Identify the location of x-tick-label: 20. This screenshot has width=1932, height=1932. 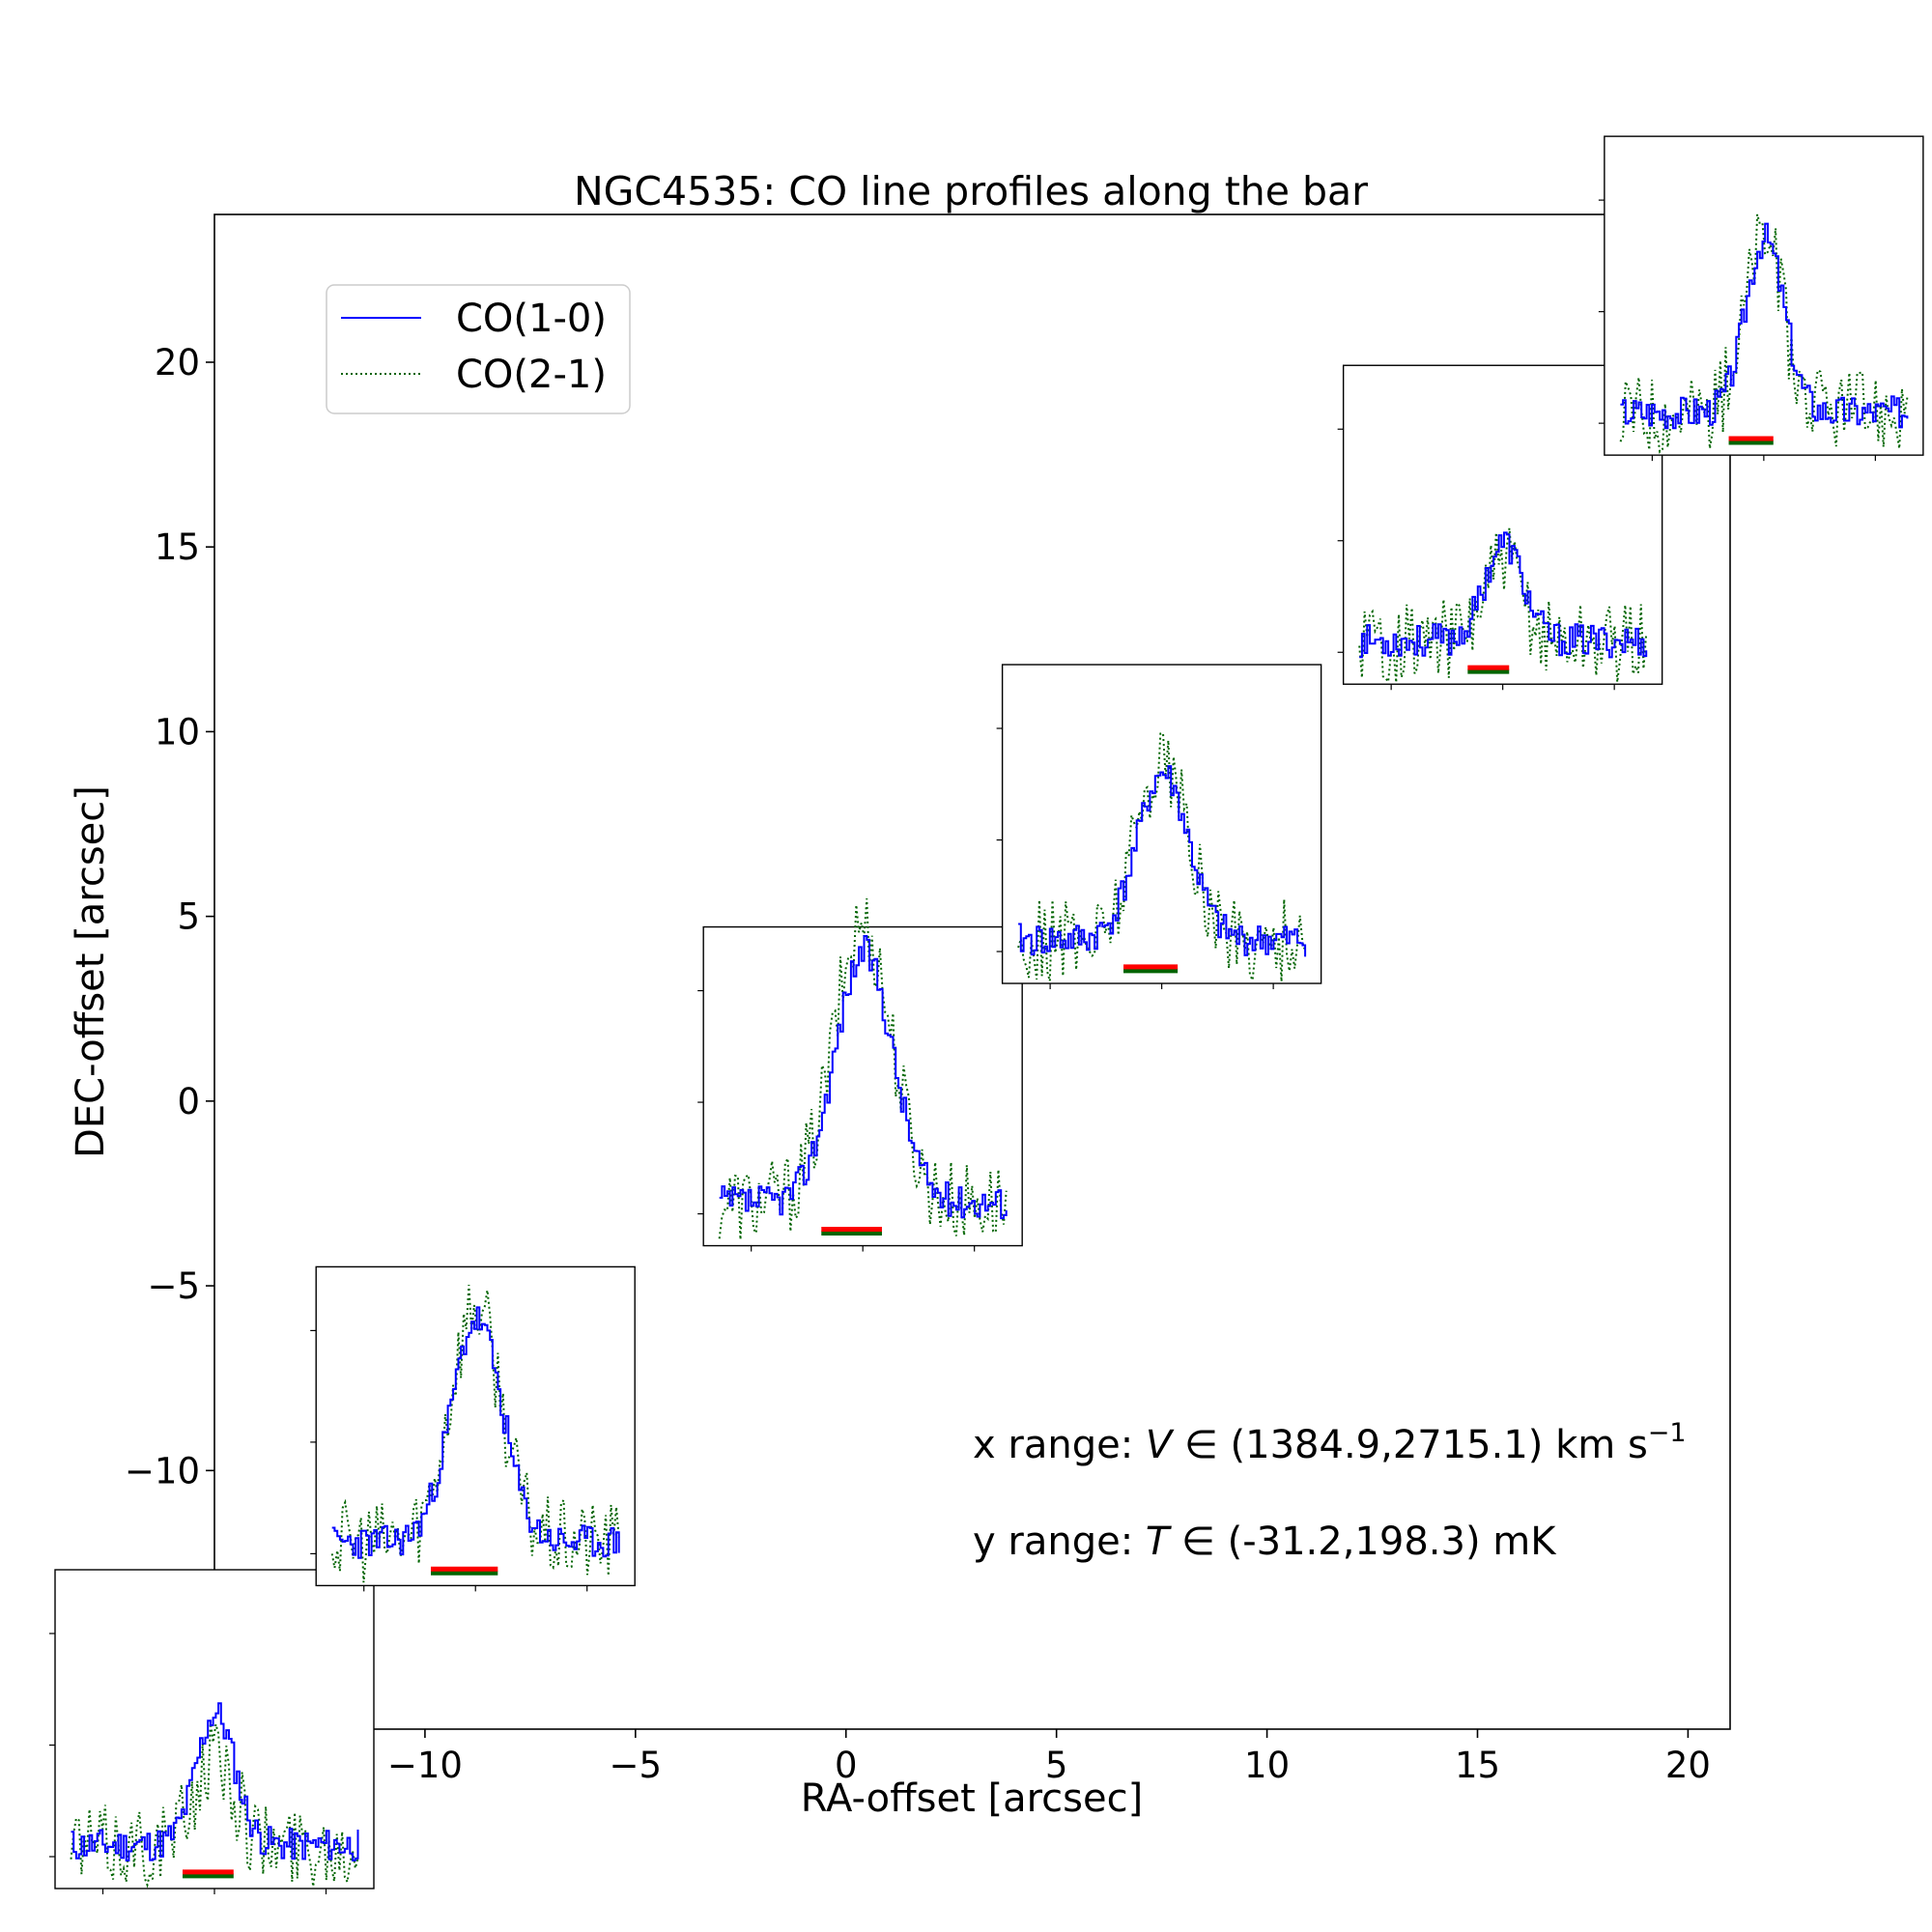
(1688, 1765).